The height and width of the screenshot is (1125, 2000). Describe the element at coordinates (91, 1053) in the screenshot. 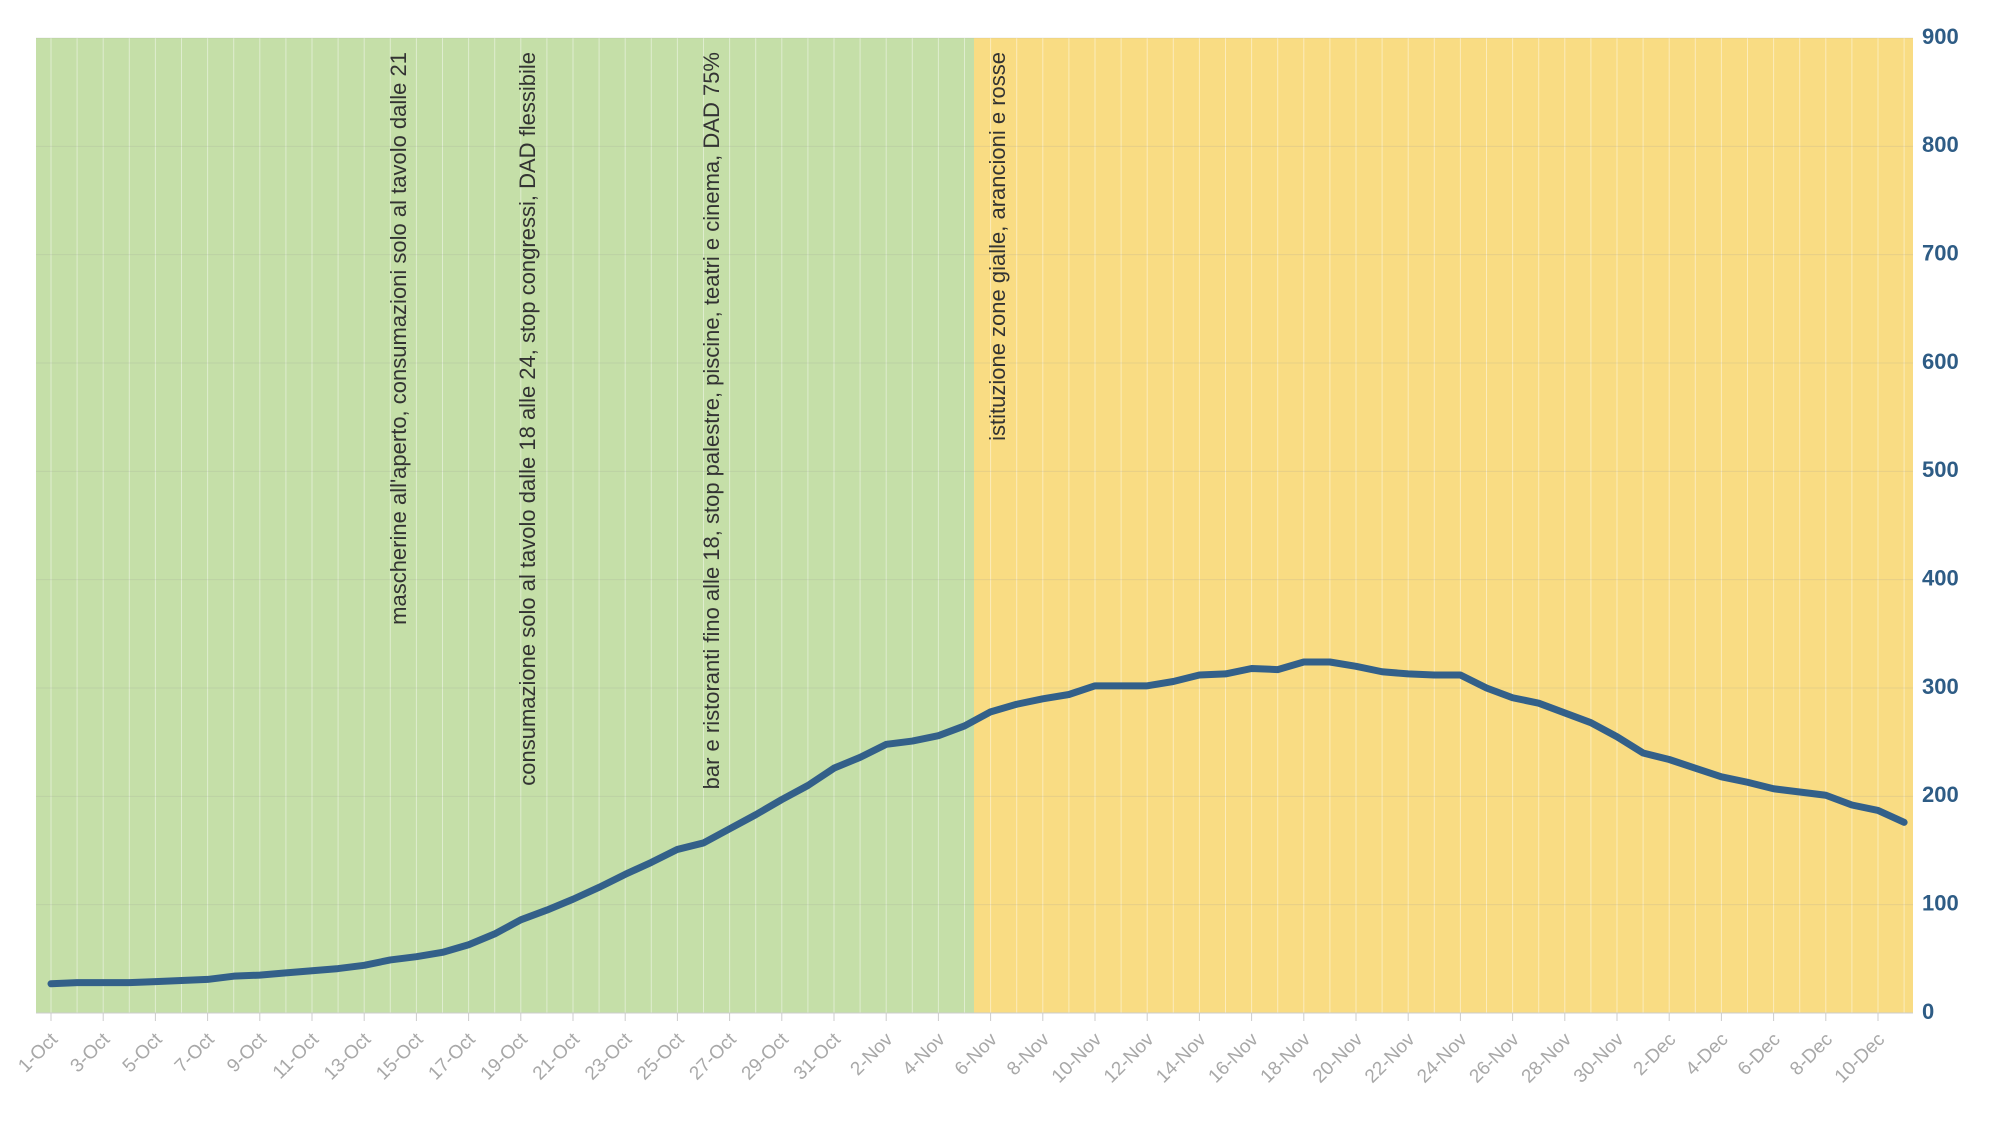

I see `x-tick-label: 3-Oct` at that location.